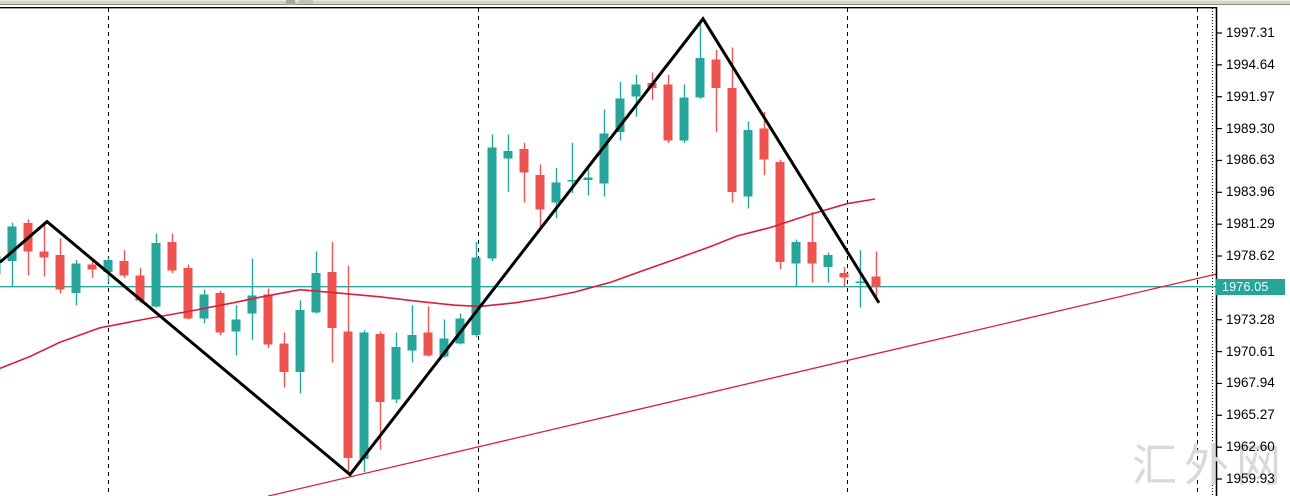 The height and width of the screenshot is (496, 1290). I want to click on current-price-badge: 1976.05, so click(1250, 286).